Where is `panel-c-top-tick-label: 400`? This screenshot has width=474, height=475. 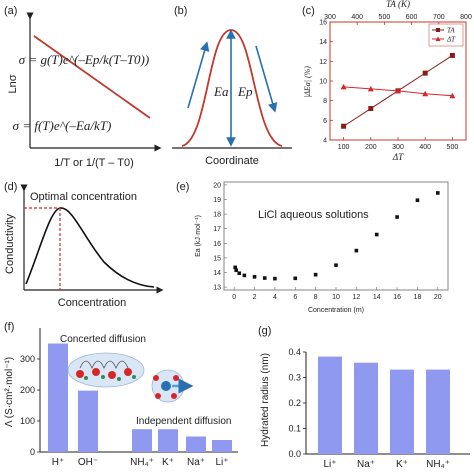 panel-c-top-tick-label: 400 is located at coordinates (357, 17).